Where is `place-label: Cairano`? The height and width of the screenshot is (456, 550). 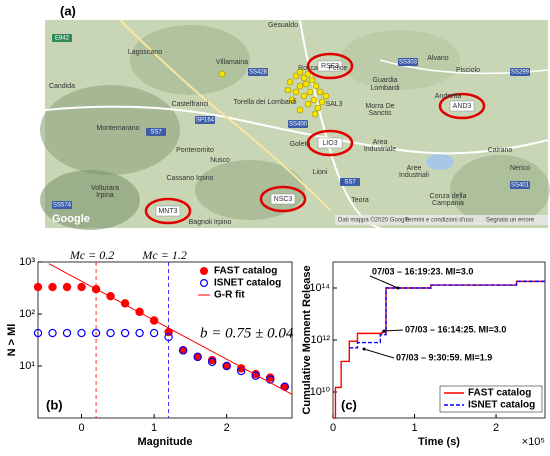 place-label: Cairano is located at coordinates (500, 150).